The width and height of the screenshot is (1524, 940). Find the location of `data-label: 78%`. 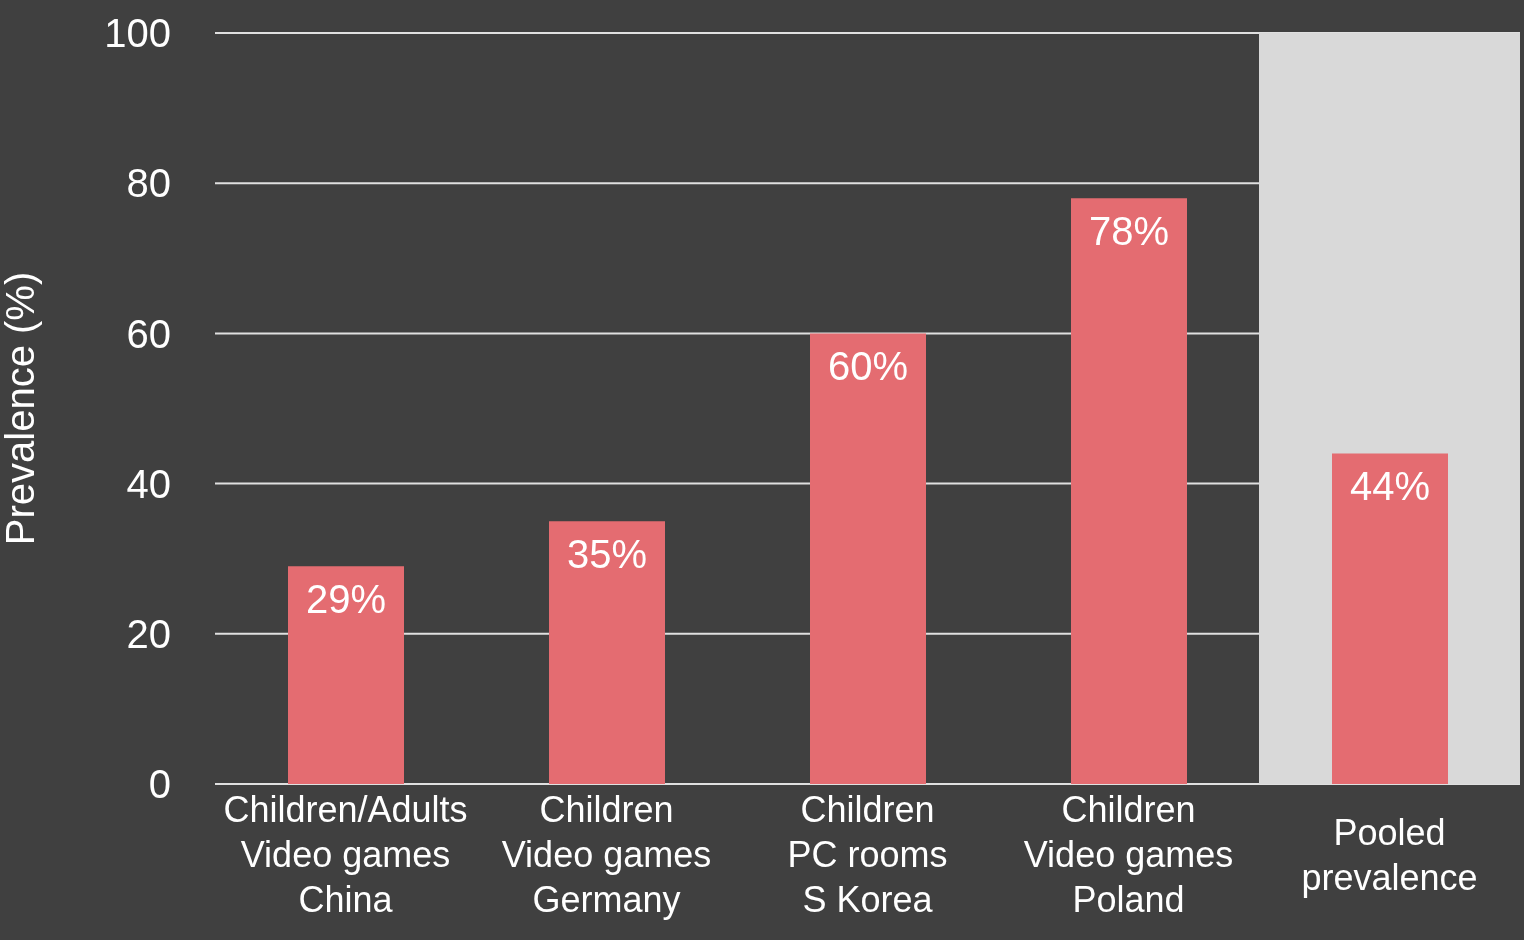

data-label: 78% is located at coordinates (1129, 230).